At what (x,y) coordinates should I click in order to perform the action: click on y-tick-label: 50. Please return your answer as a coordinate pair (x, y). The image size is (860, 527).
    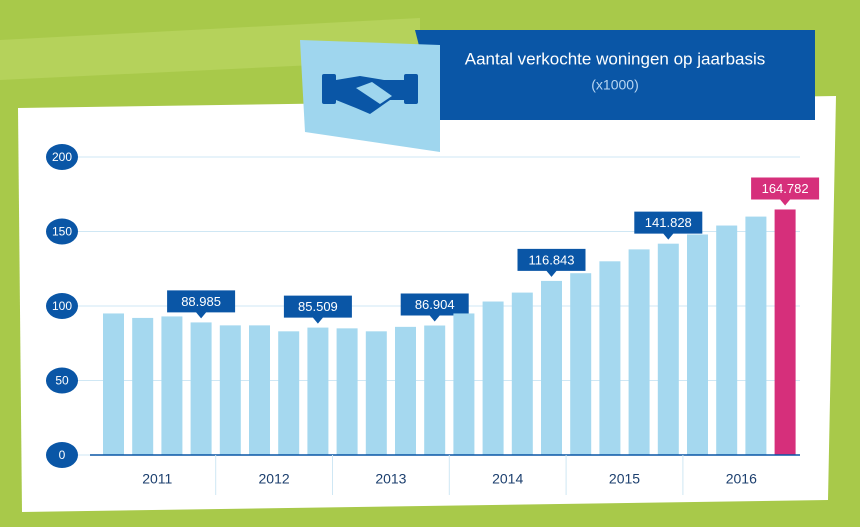
    Looking at the image, I should click on (62, 381).